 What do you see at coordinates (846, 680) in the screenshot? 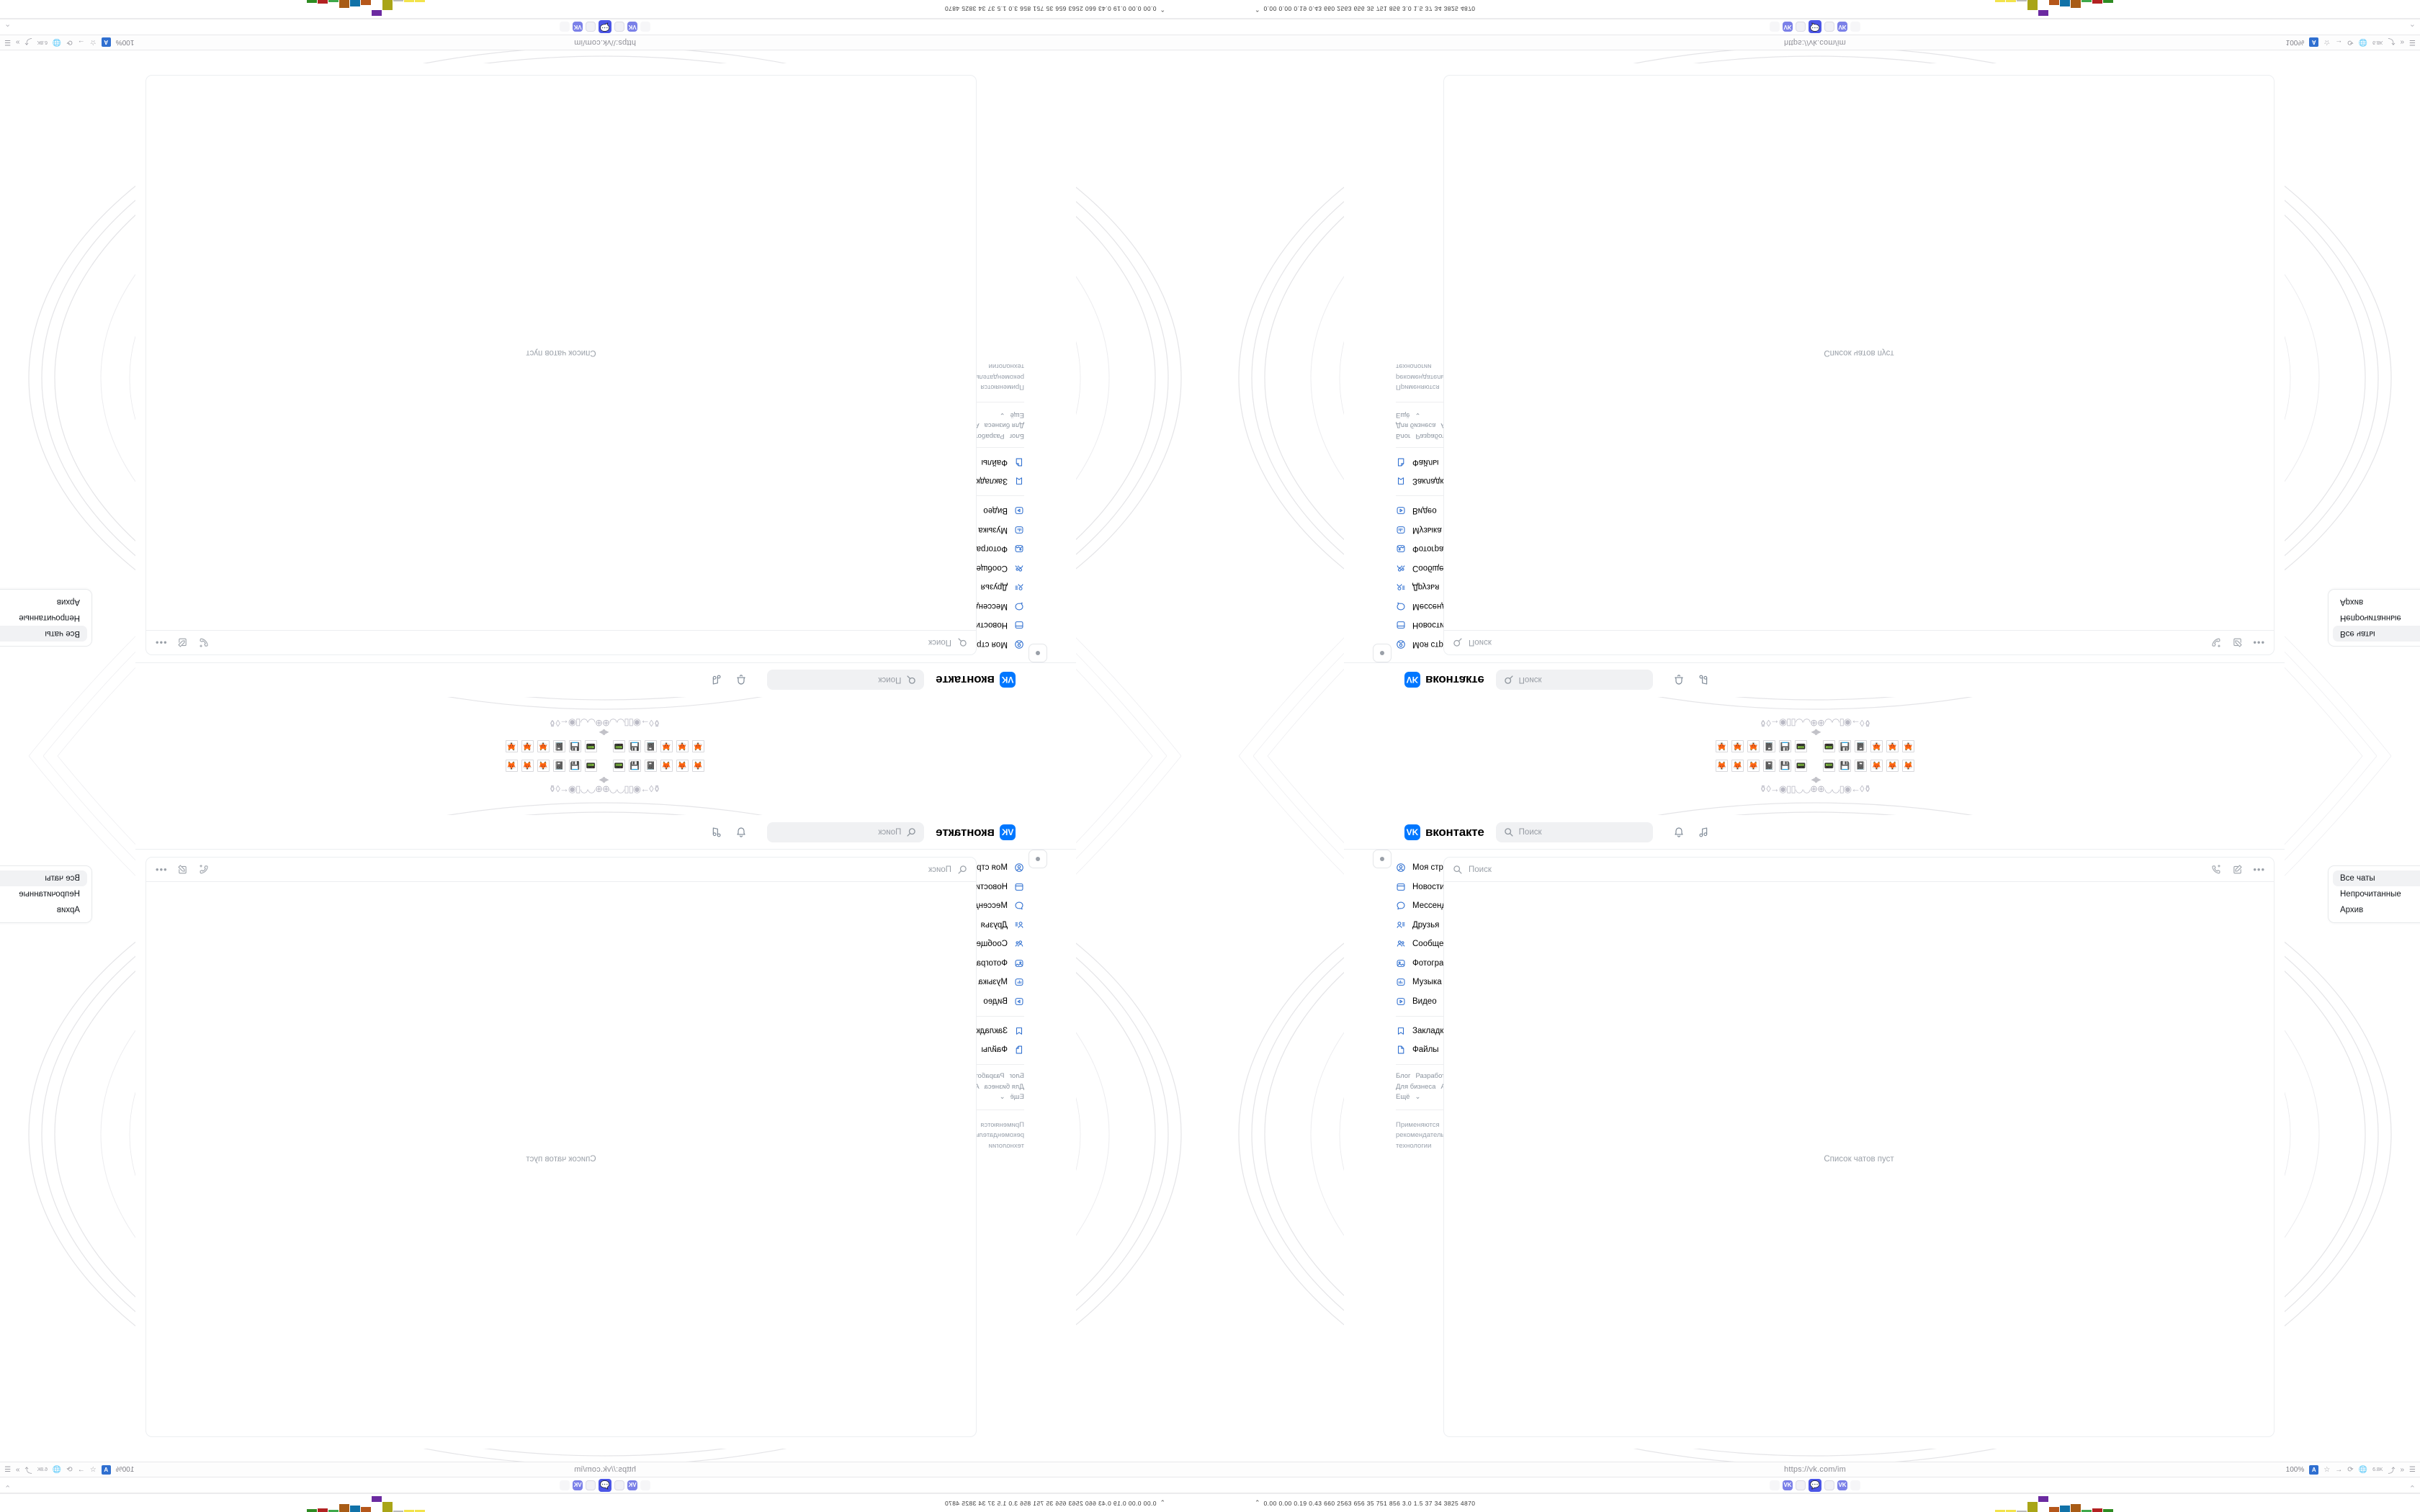
I see `global-search-input: Поиск` at bounding box center [846, 680].